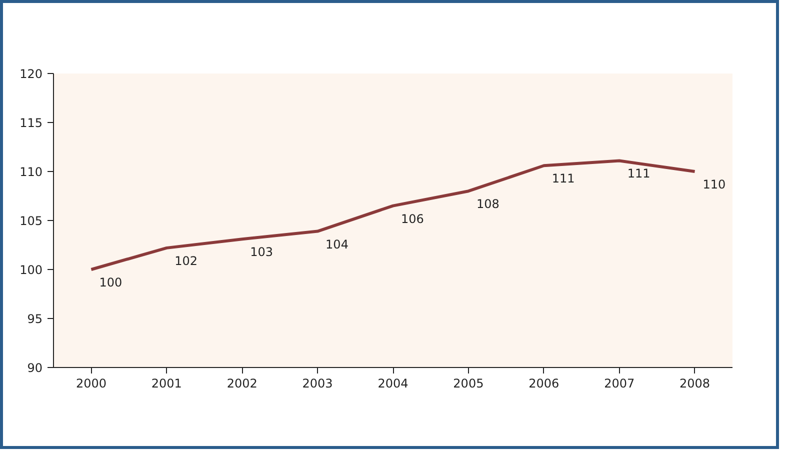  What do you see at coordinates (695, 383) in the screenshot?
I see `x-tick-label: 2008` at bounding box center [695, 383].